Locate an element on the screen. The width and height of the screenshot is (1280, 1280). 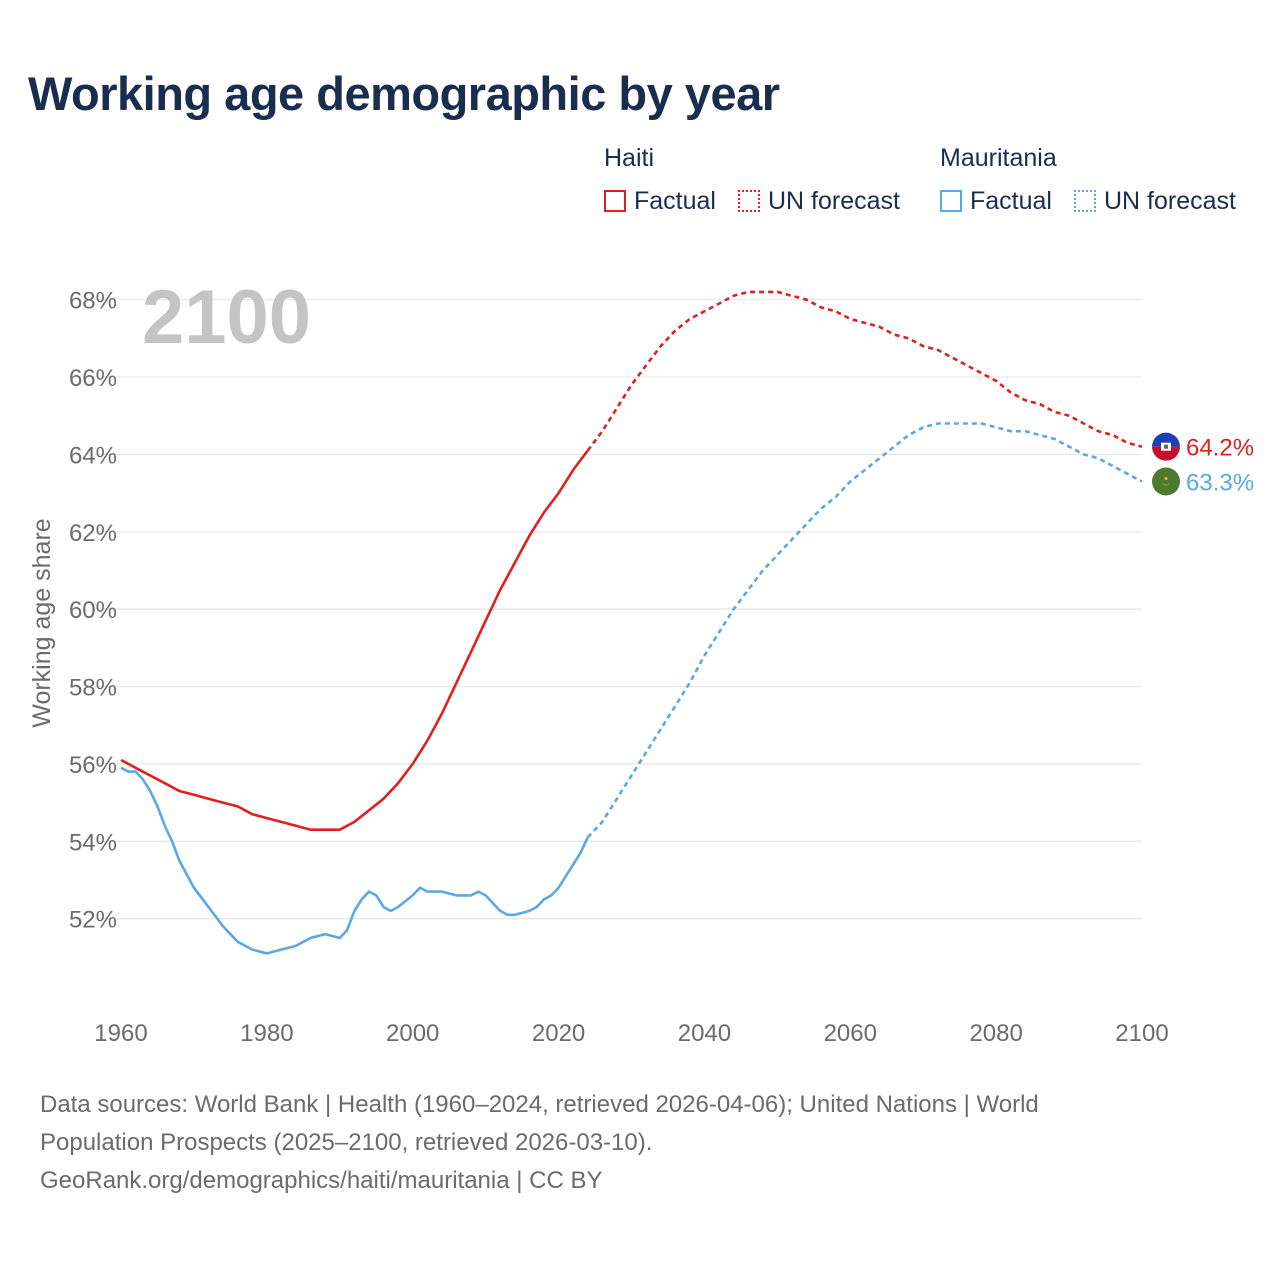
y-tick-label: 66% is located at coordinates (93, 378).